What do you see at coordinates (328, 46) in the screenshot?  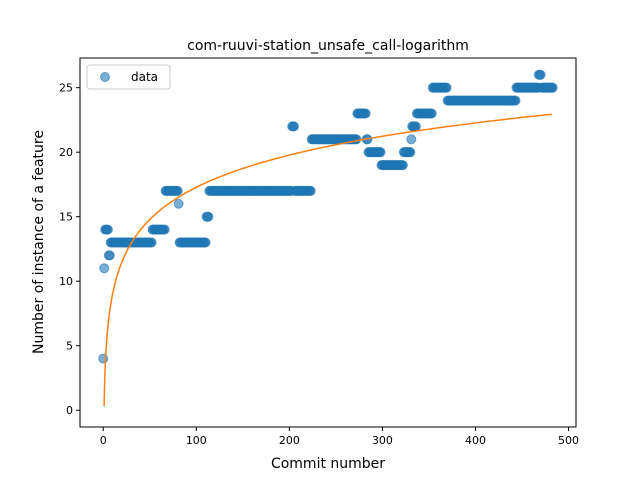 I see `chart-title: com-ruuvi-station_unsafe_call-logarithm` at bounding box center [328, 46].